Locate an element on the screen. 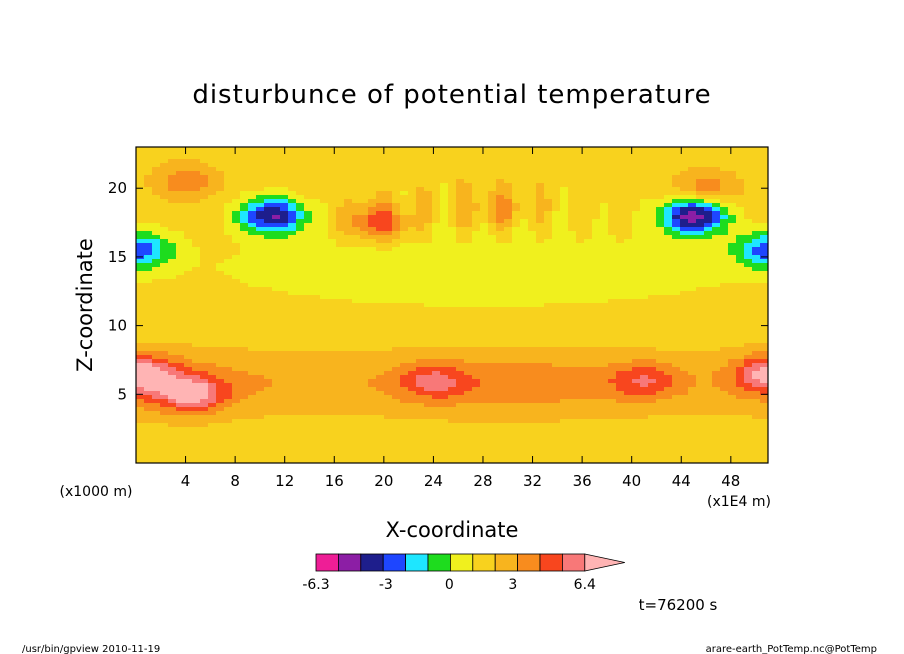 The height and width of the screenshot is (654, 904). time-label: t=76200 s is located at coordinates (678, 605).